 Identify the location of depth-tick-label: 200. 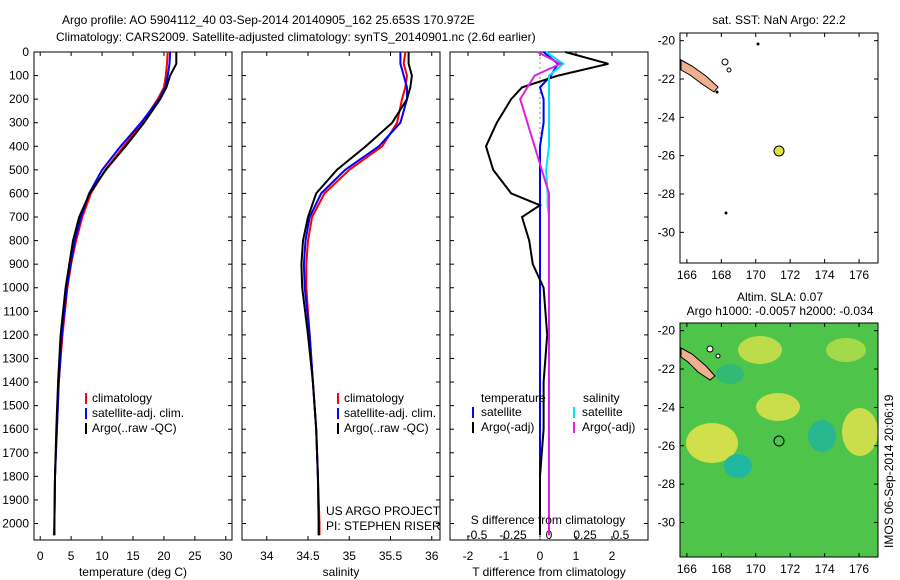
(19, 99).